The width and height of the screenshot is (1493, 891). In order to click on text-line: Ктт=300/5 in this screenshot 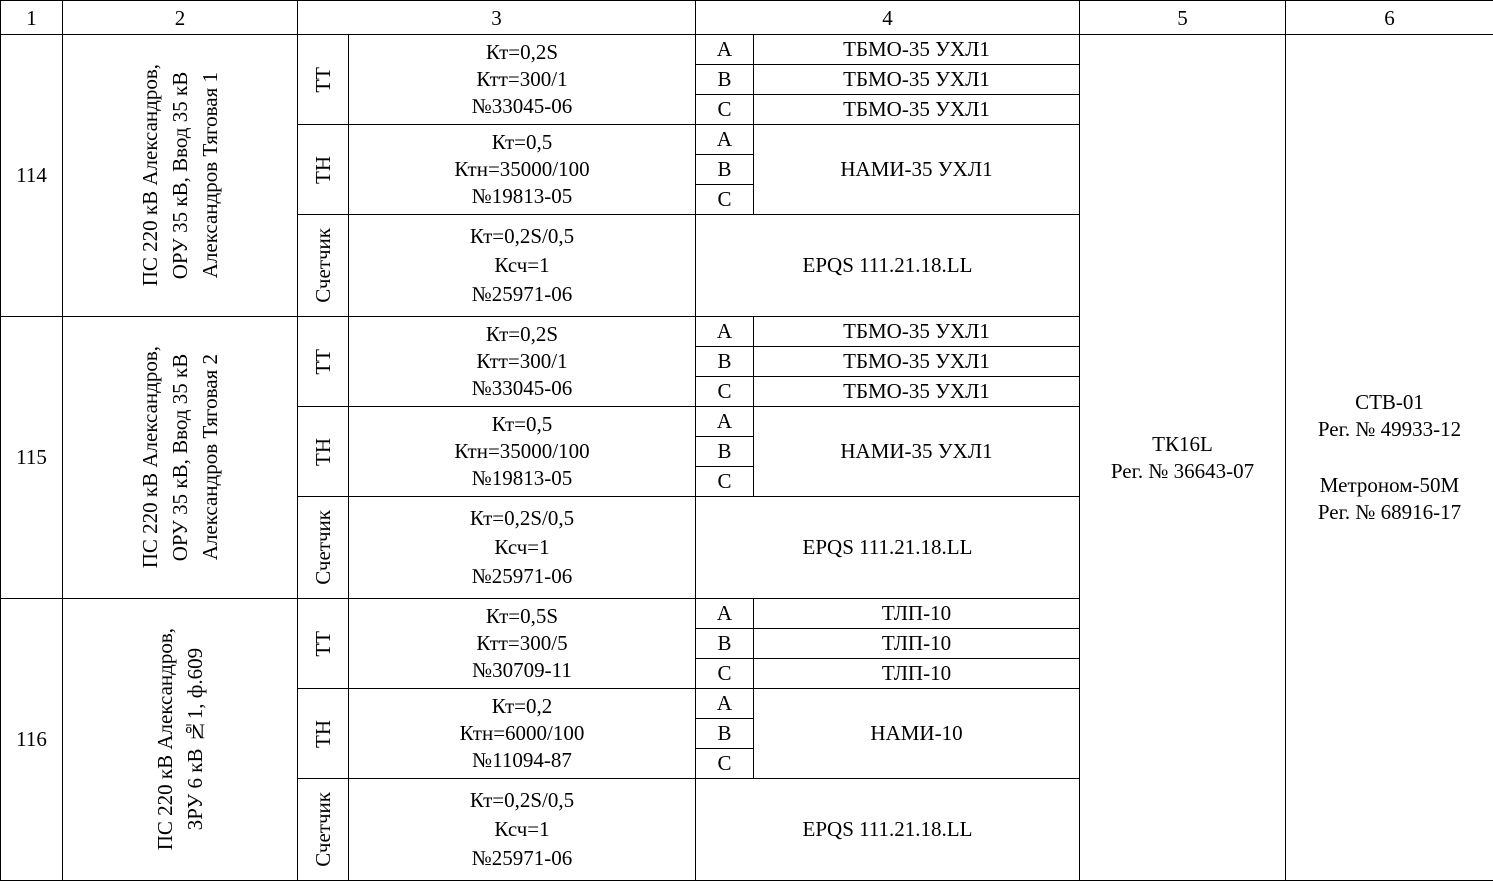, I will do `click(522, 643)`.